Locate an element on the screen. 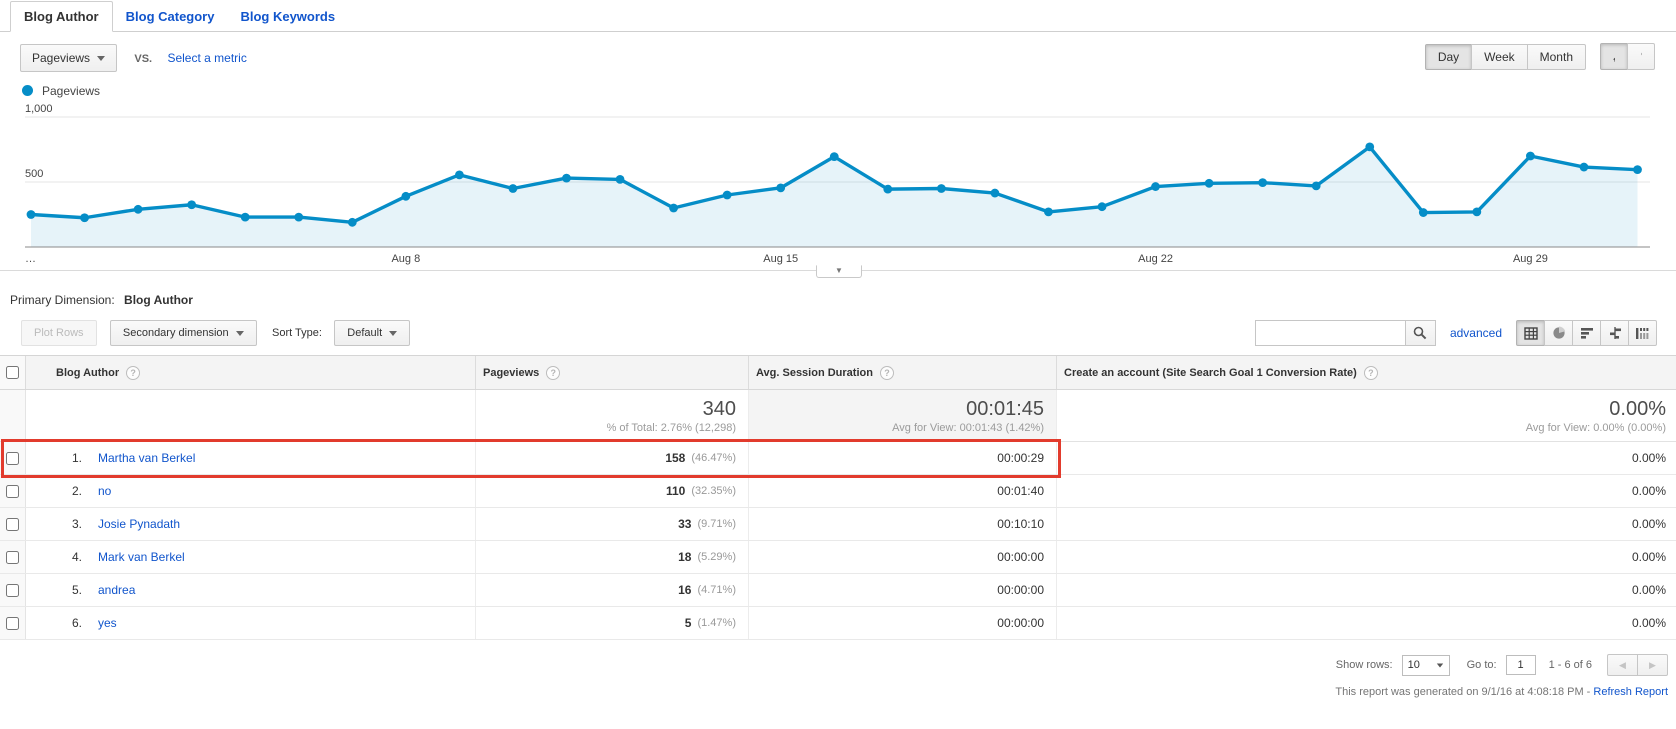 This screenshot has height=729, width=1676. tab-blog-author: Blog Author is located at coordinates (61, 16).